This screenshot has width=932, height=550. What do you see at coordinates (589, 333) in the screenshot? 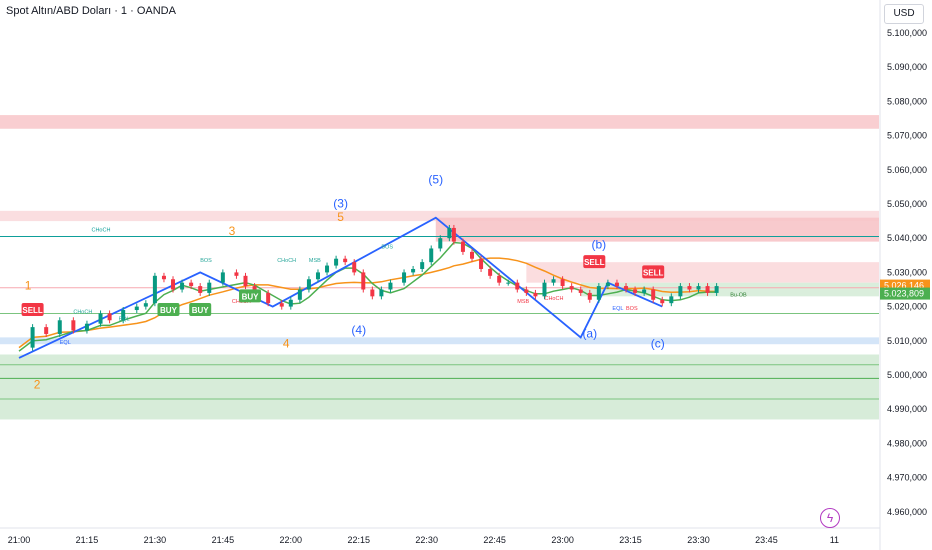
I see `wave-label: (a)` at bounding box center [589, 333].